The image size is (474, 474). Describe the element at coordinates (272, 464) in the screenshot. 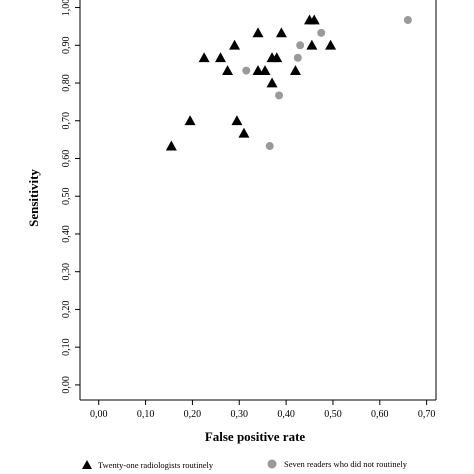

I see `legend-marker-readers` at that location.